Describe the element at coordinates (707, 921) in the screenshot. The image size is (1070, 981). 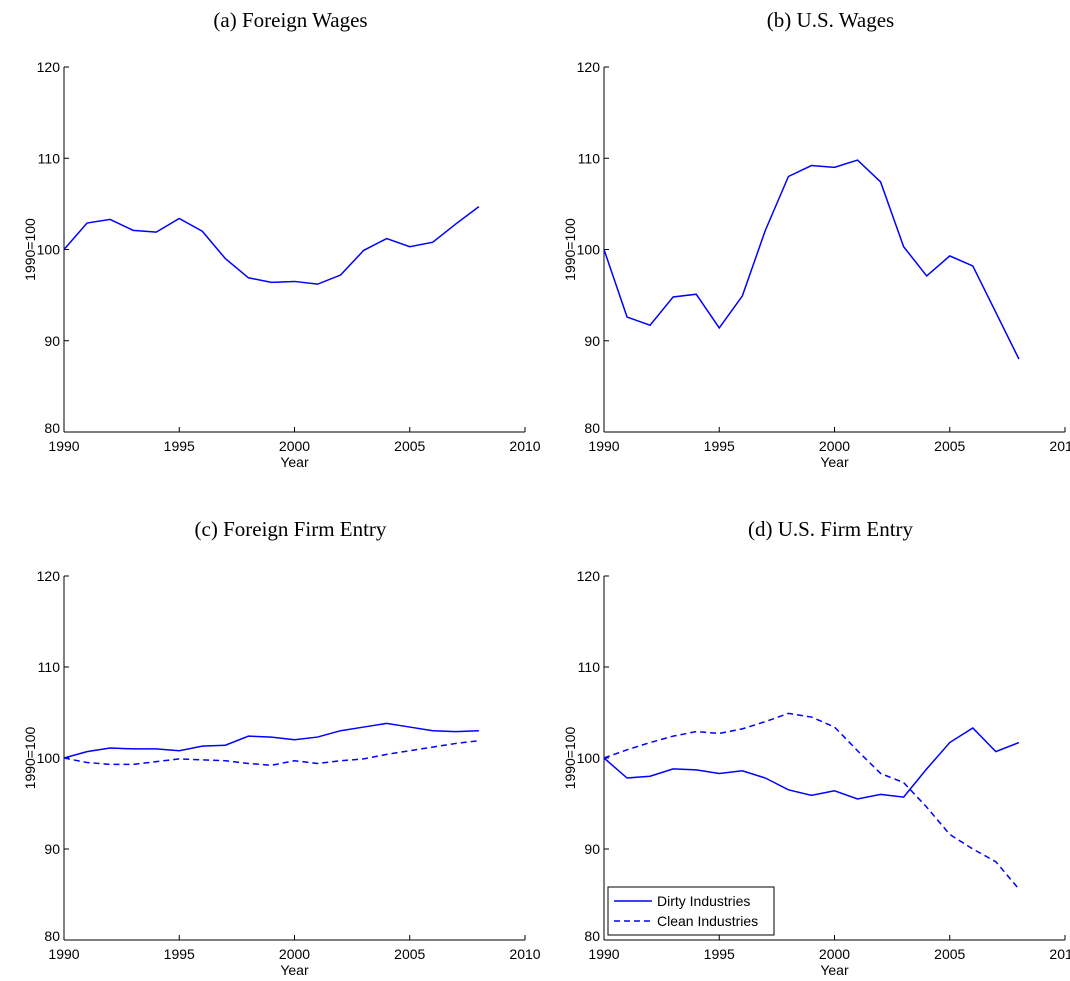
I see `legend-label: Clean Industries` at that location.